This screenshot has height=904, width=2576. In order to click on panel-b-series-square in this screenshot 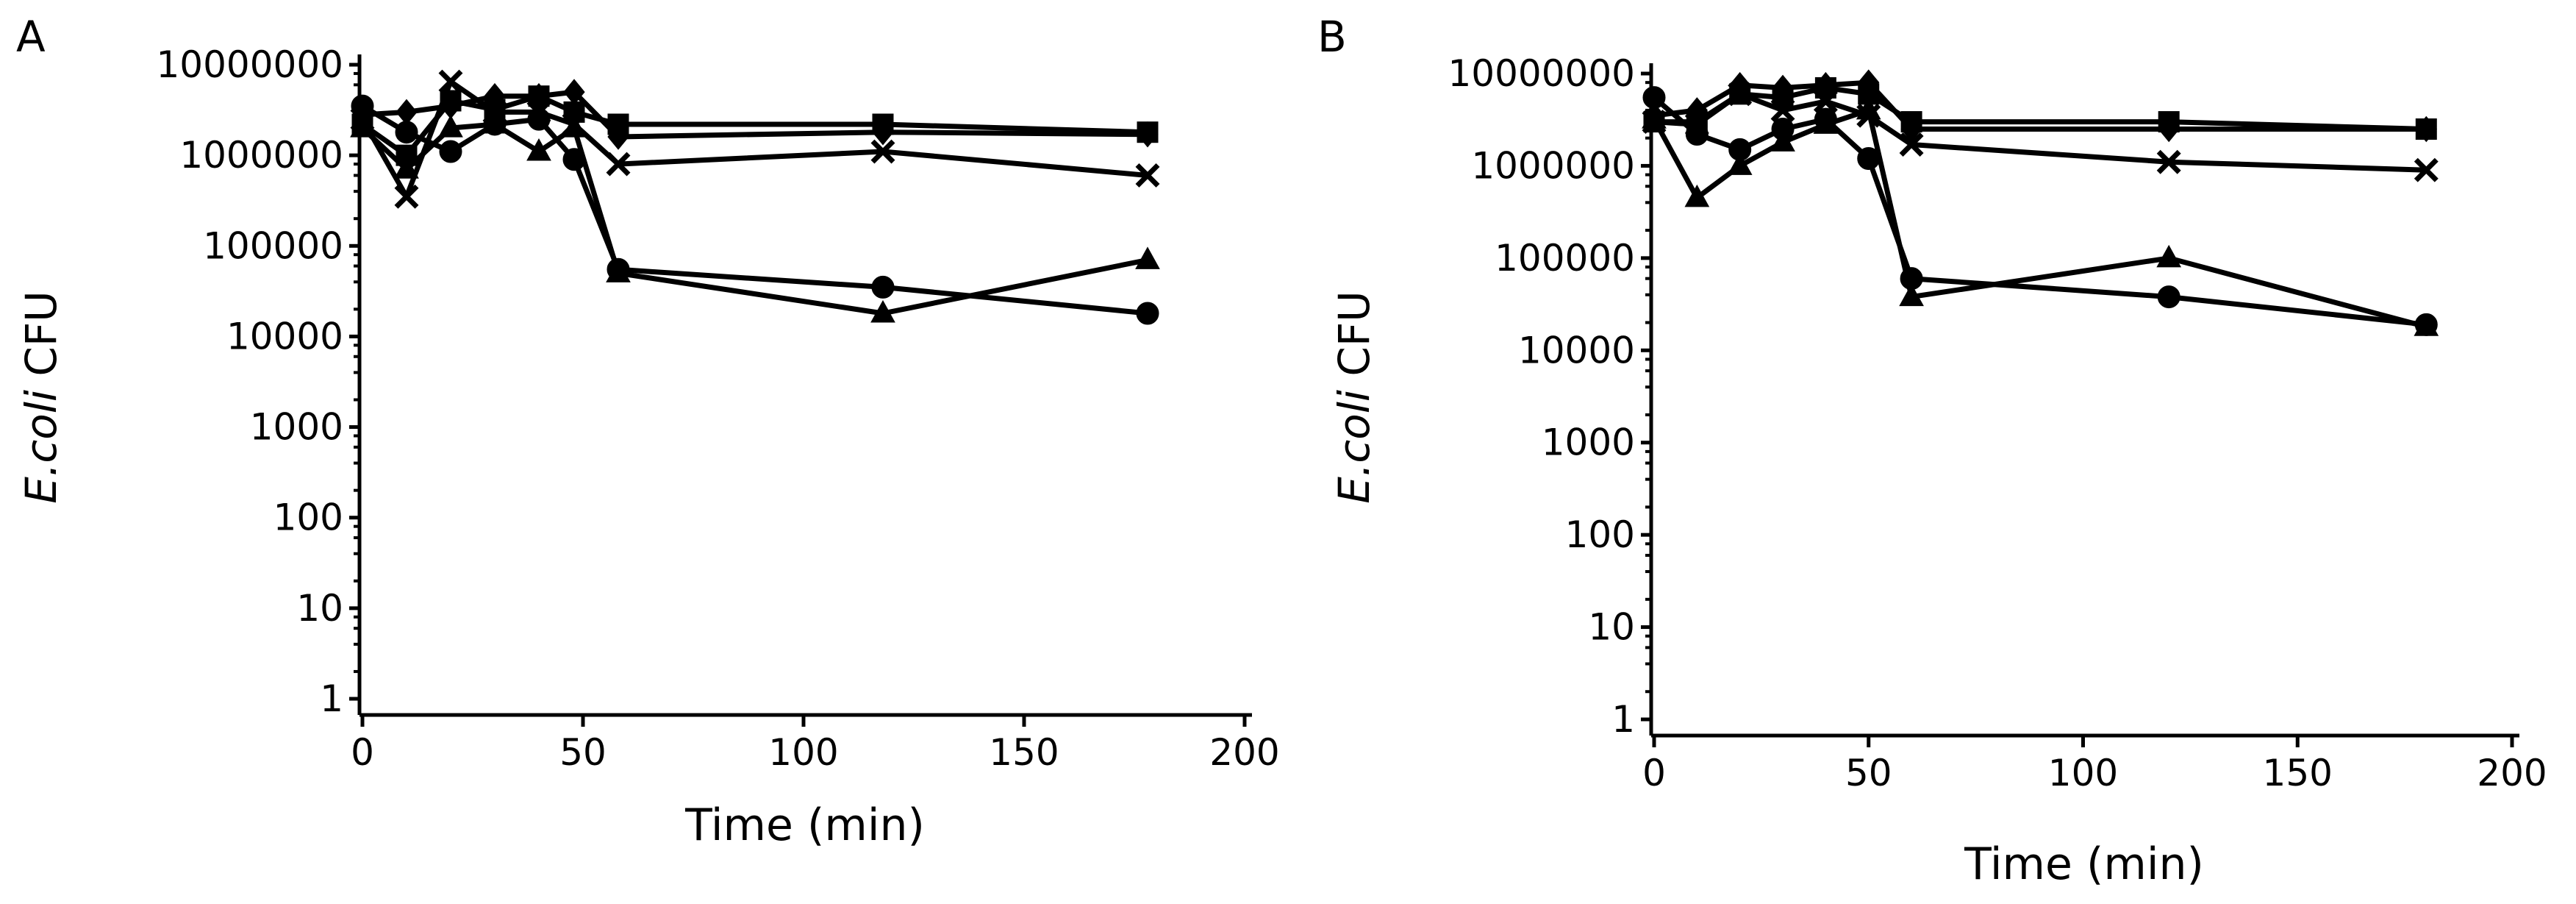, I will do `click(2040, 108)`.